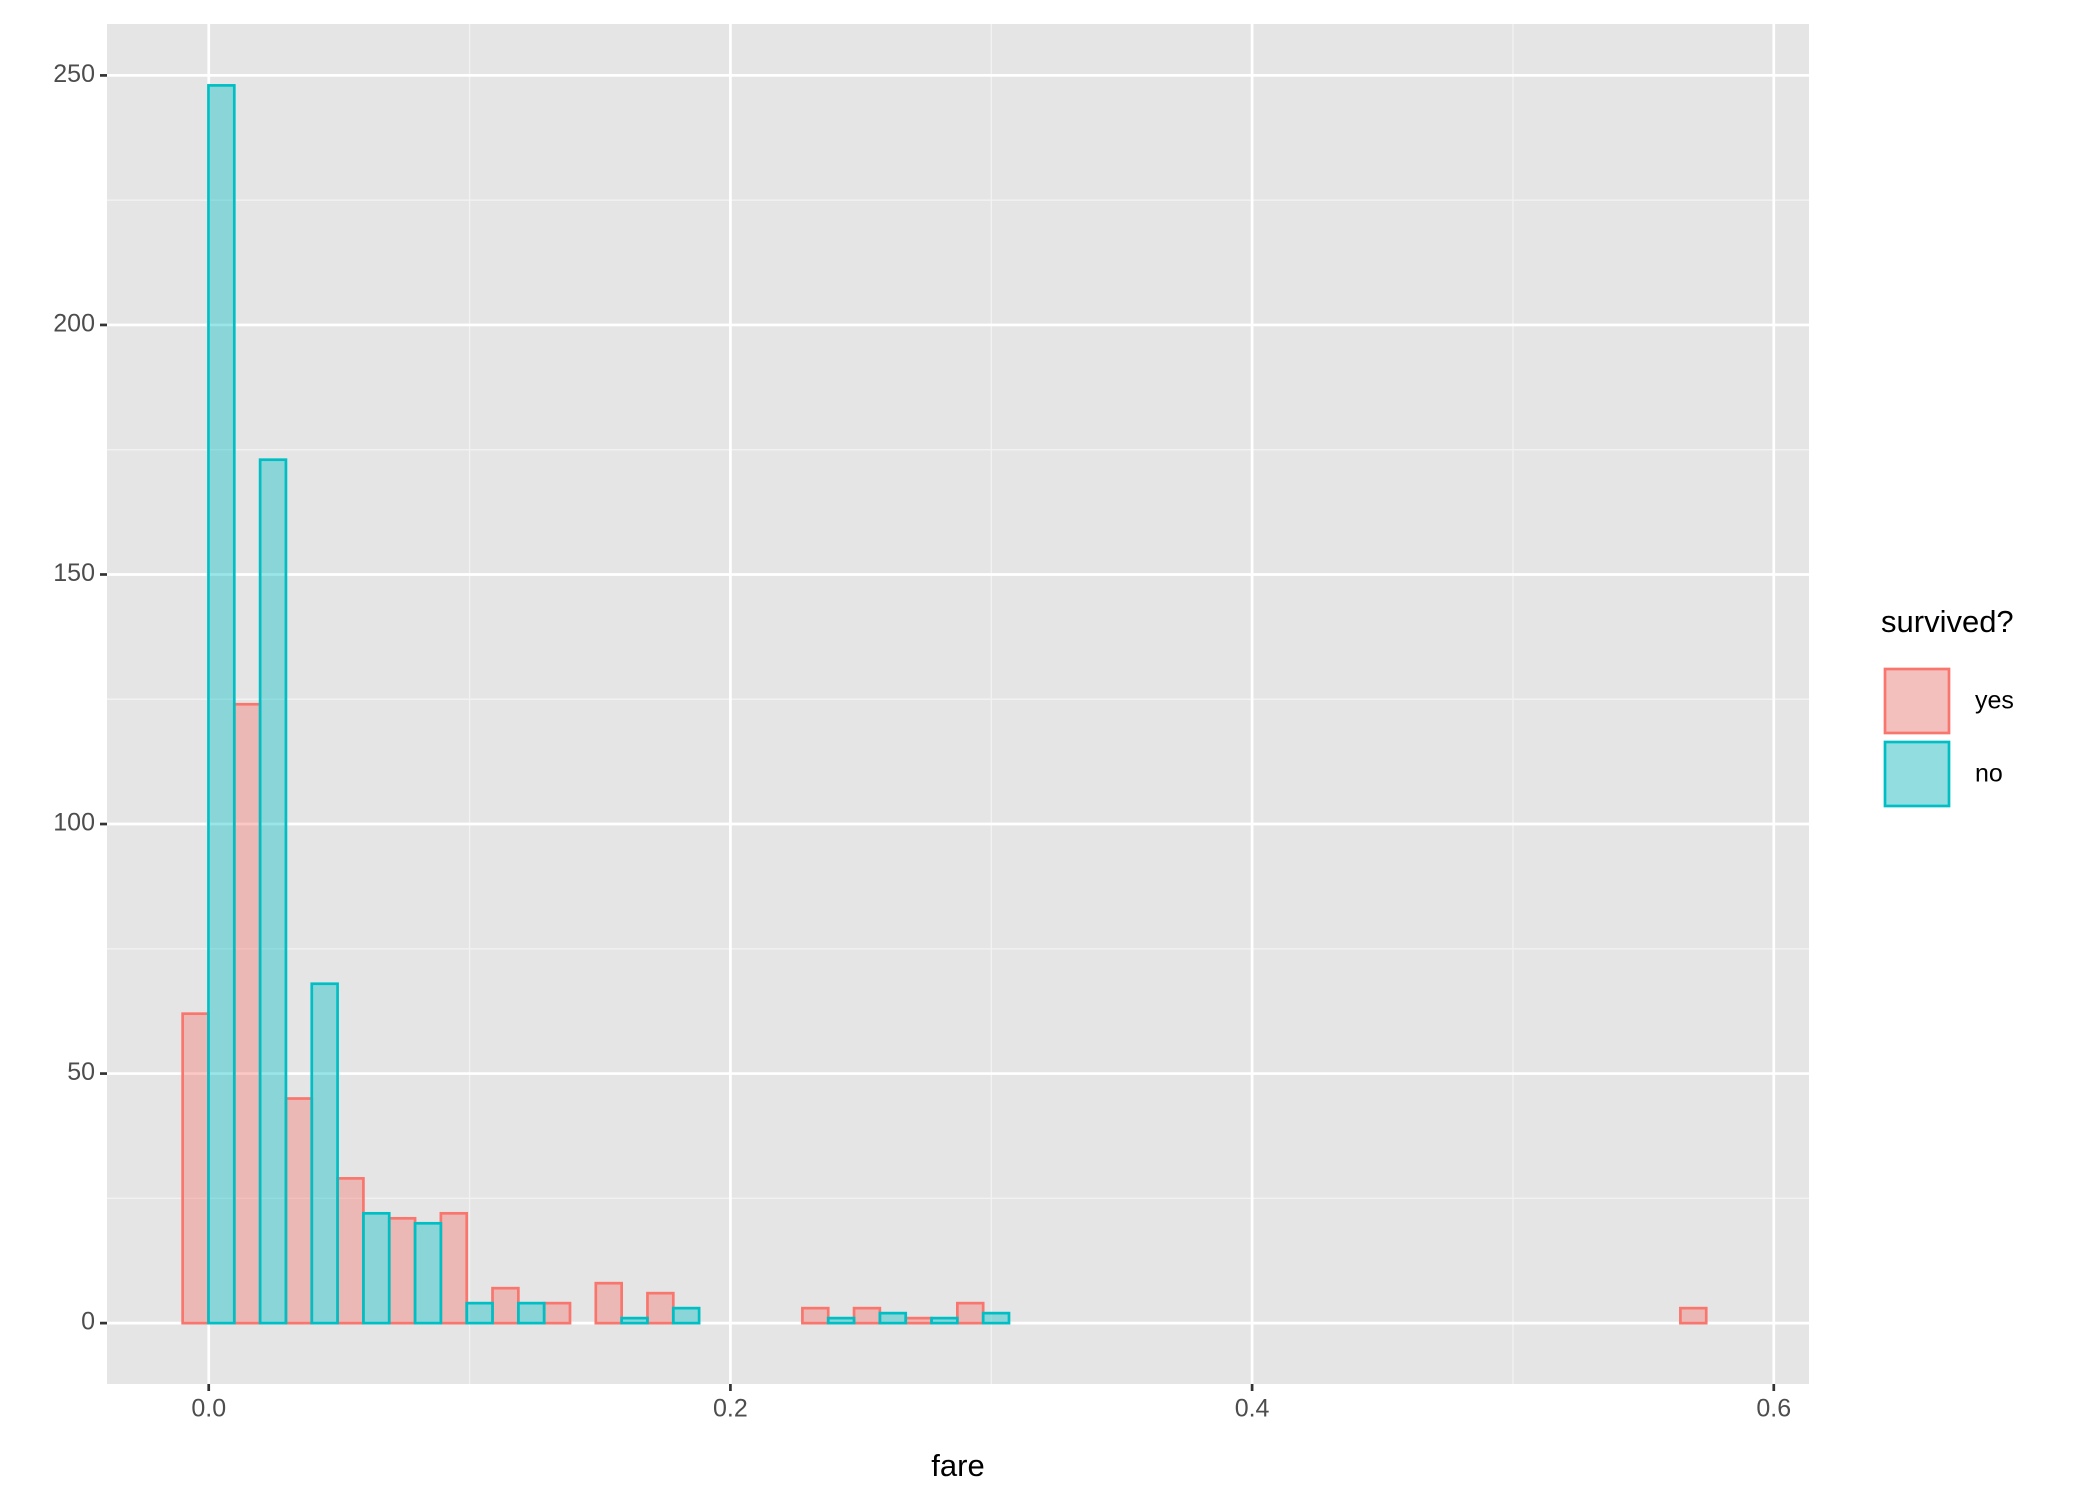  Describe the element at coordinates (74, 573) in the screenshot. I see `y-tick-label: 150` at that location.